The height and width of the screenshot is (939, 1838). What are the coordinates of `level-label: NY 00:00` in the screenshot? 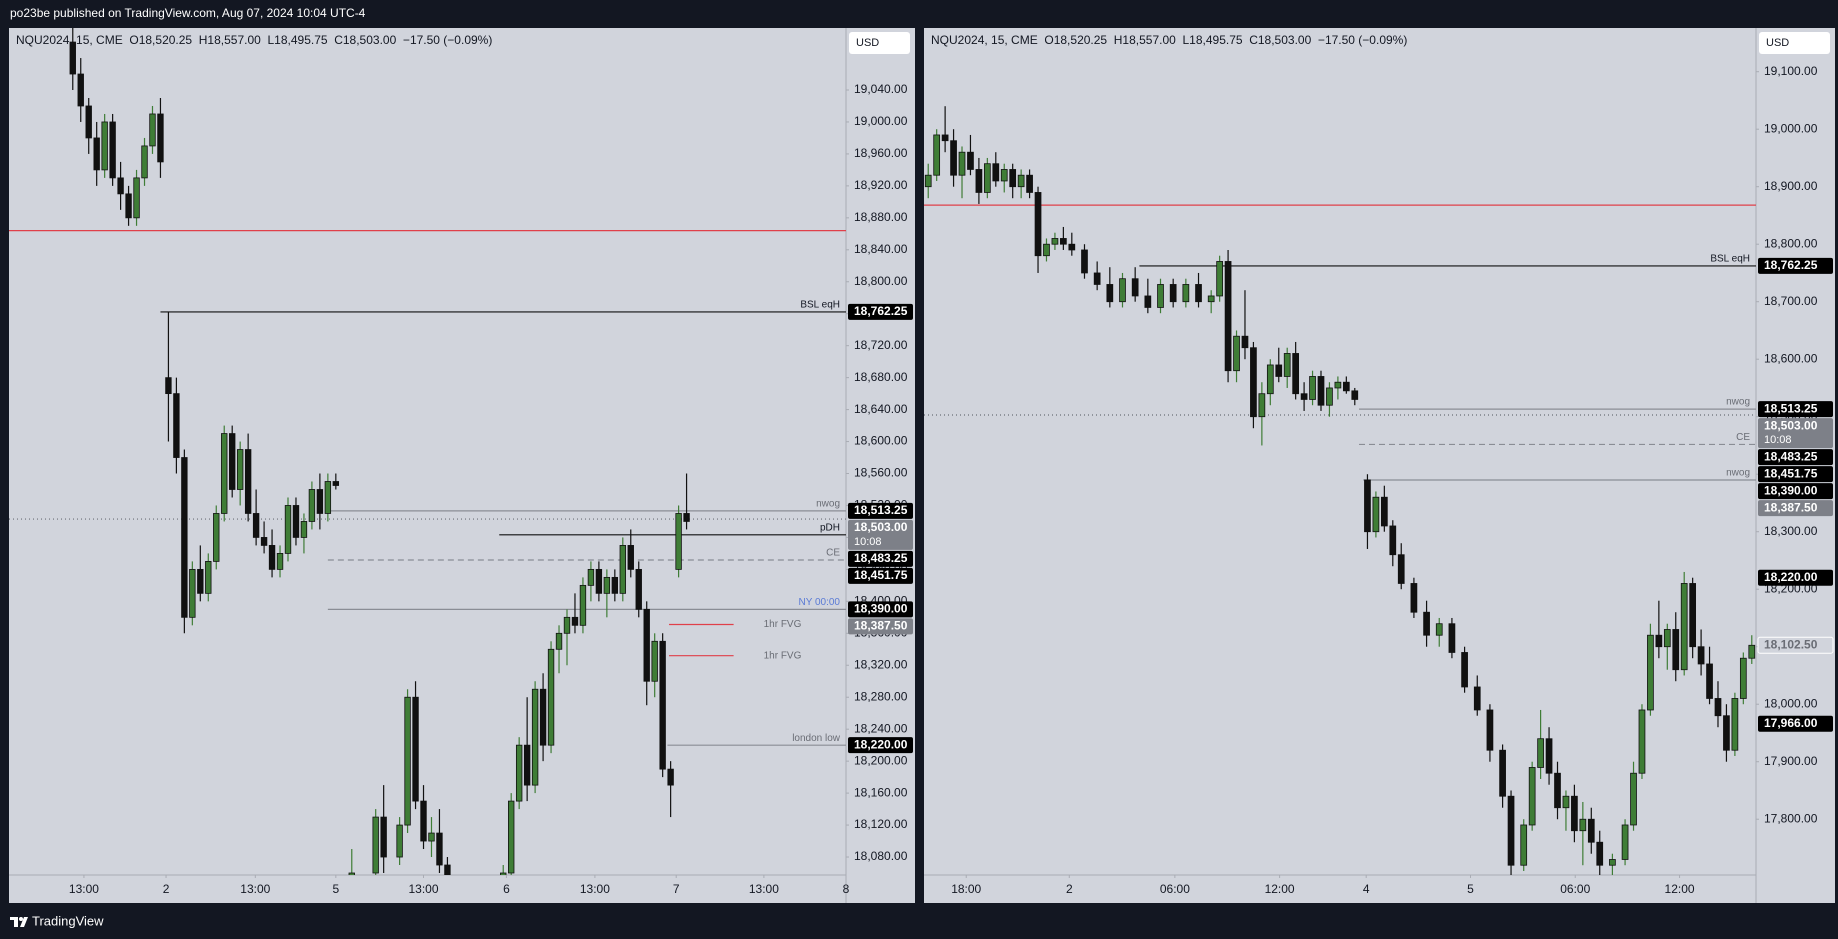 It's located at (819, 602).